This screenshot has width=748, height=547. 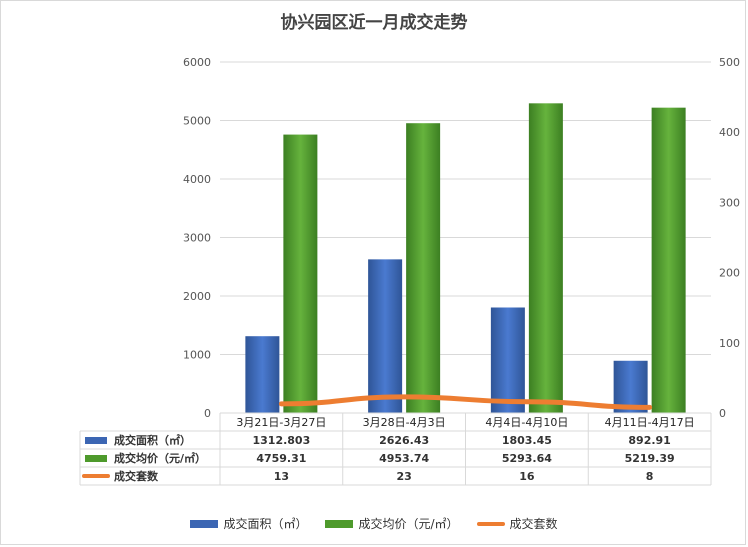 What do you see at coordinates (533, 524) in the screenshot?
I see `legend-label: 成交套数` at bounding box center [533, 524].